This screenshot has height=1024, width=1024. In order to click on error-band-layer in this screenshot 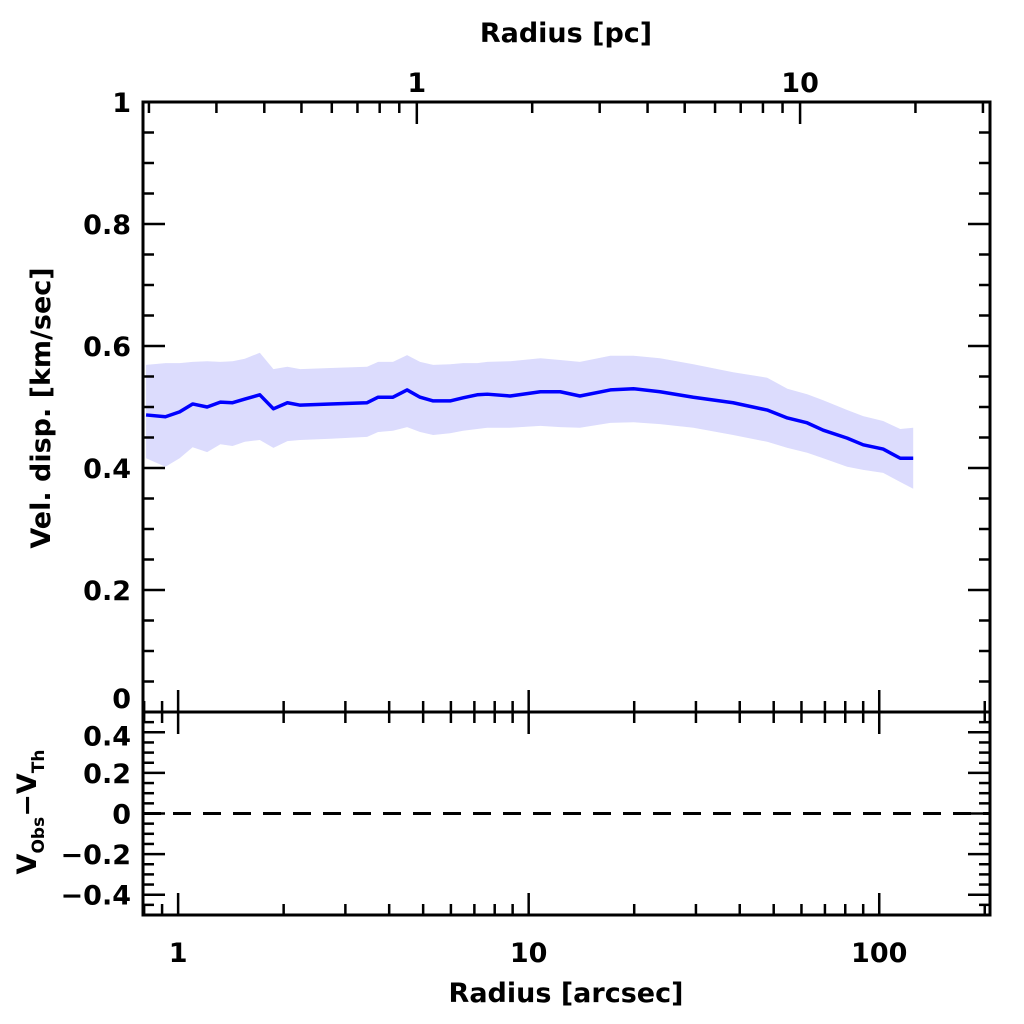, I will do `click(530, 420)`.